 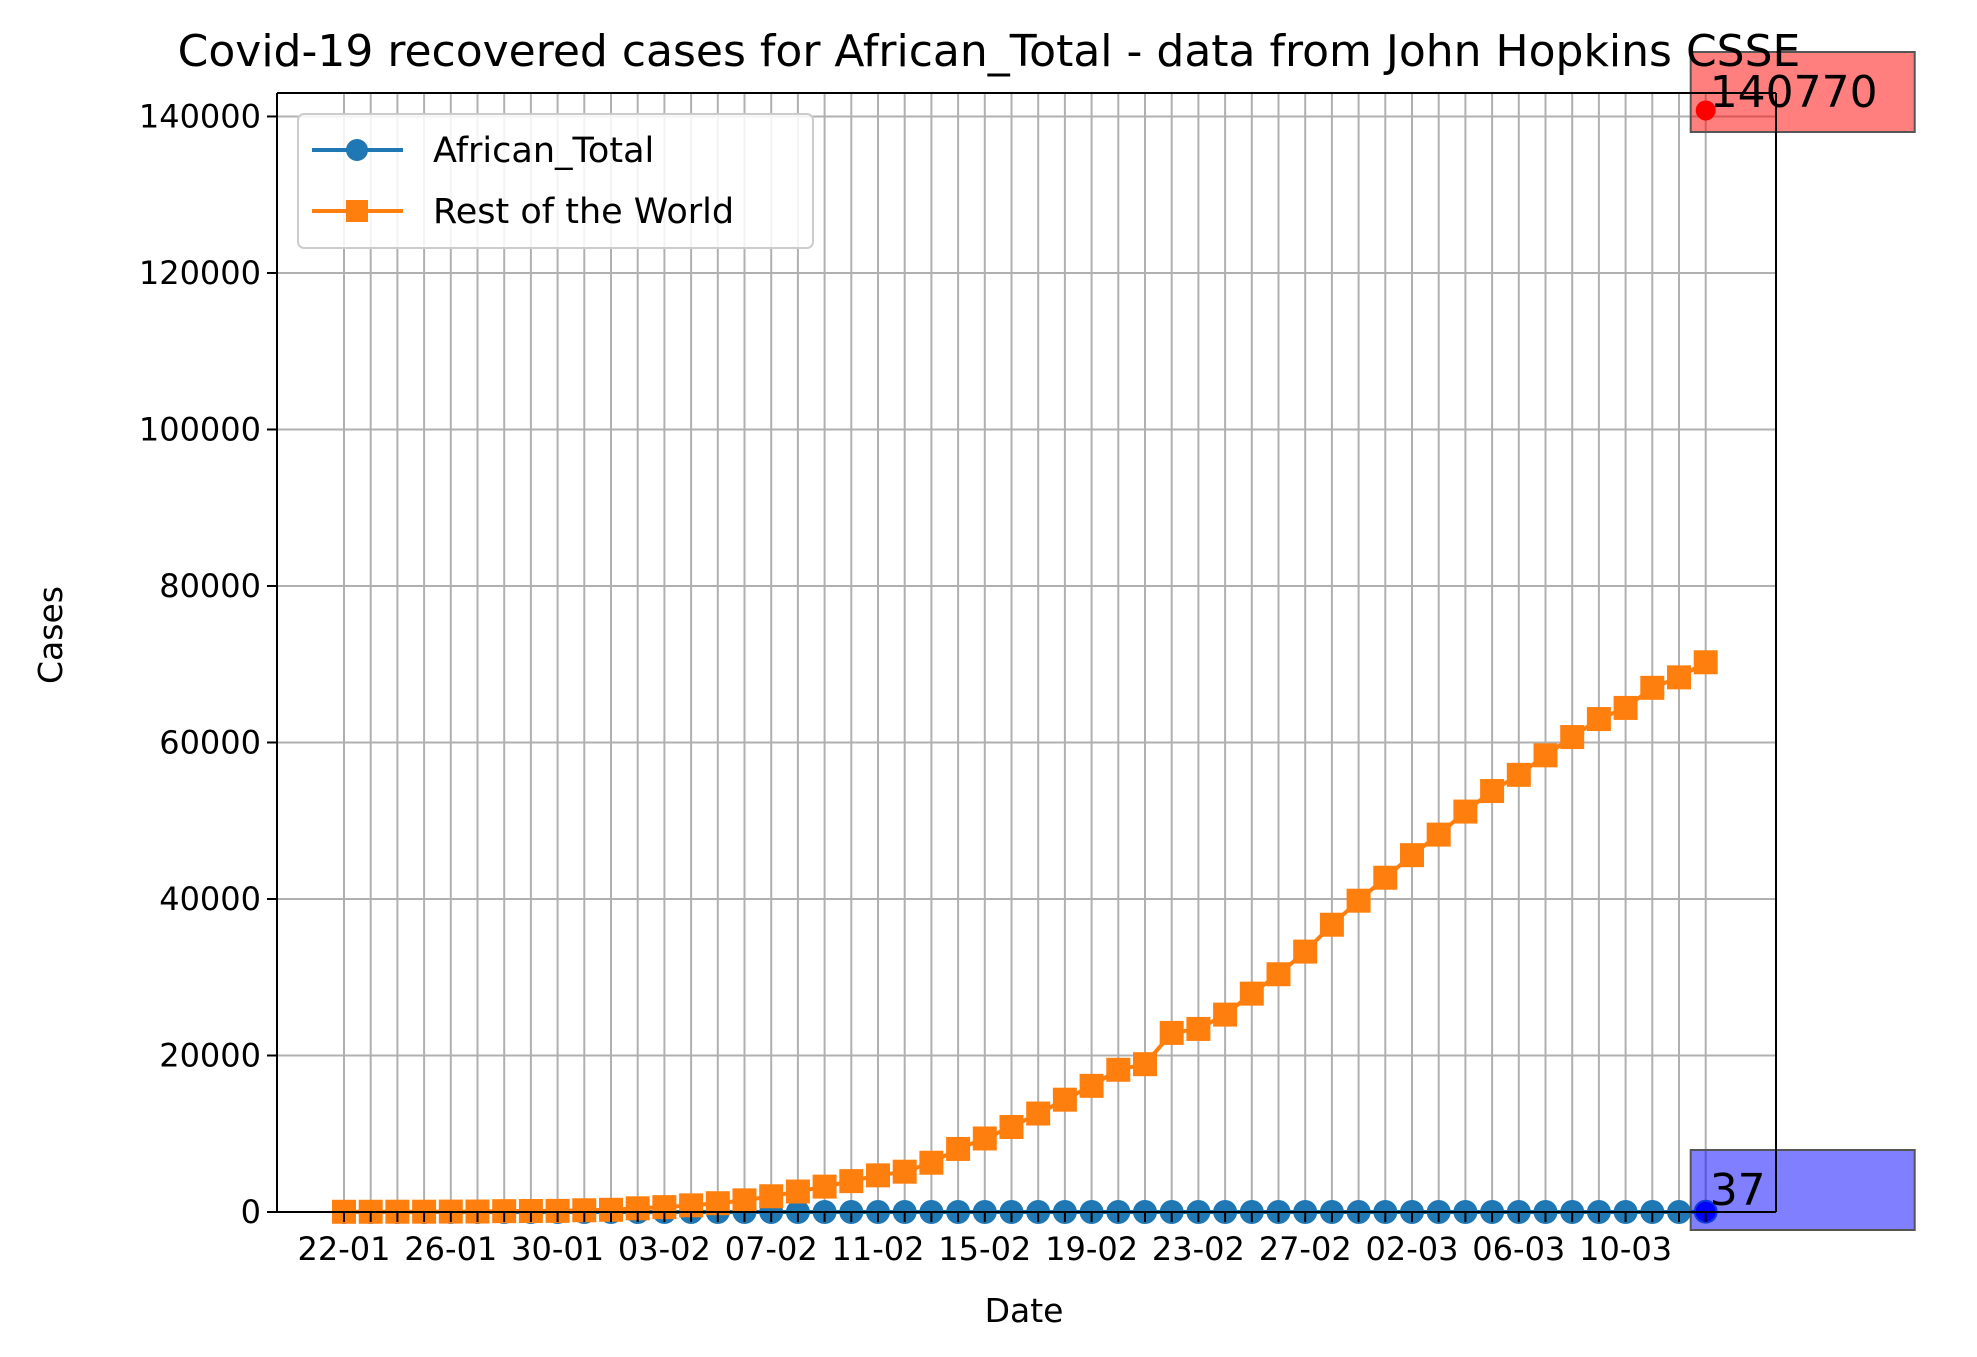 What do you see at coordinates (200, 273) in the screenshot?
I see `y-tick-label: 120000` at bounding box center [200, 273].